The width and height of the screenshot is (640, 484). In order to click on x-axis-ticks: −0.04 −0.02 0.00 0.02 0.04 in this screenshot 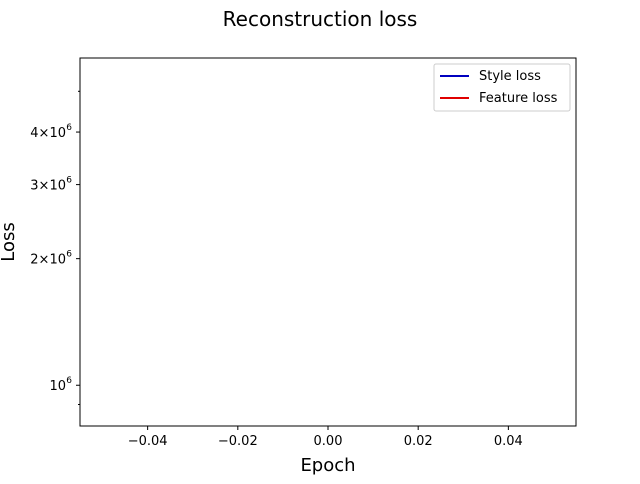, I will do `click(325, 437)`.